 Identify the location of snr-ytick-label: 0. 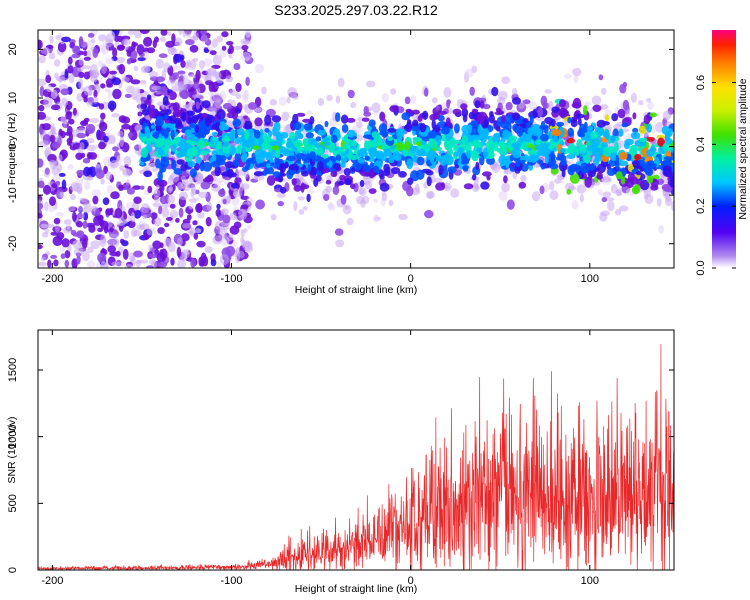
(13, 570).